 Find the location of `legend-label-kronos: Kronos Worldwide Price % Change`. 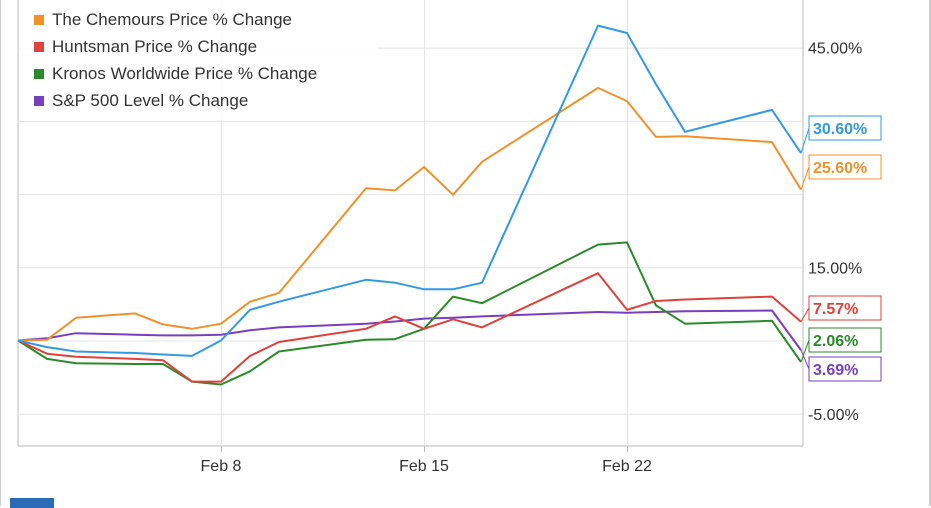

legend-label-kronos: Kronos Worldwide Price % Change is located at coordinates (185, 73).